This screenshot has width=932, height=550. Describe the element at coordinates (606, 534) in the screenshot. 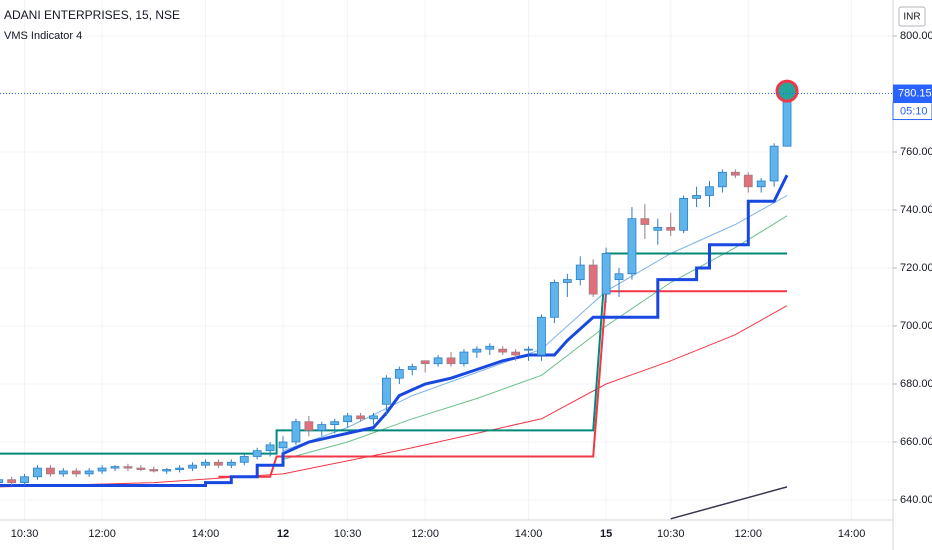

I see `x-tick-label: 15` at that location.